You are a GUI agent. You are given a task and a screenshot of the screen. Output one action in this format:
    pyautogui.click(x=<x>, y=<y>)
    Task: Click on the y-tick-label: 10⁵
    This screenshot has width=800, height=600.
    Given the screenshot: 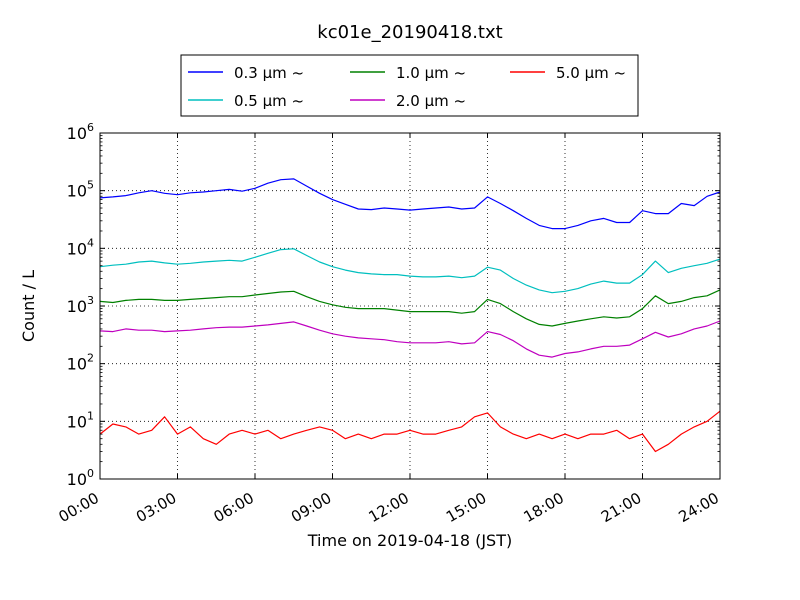 What is the action you would take?
    pyautogui.click(x=80, y=190)
    